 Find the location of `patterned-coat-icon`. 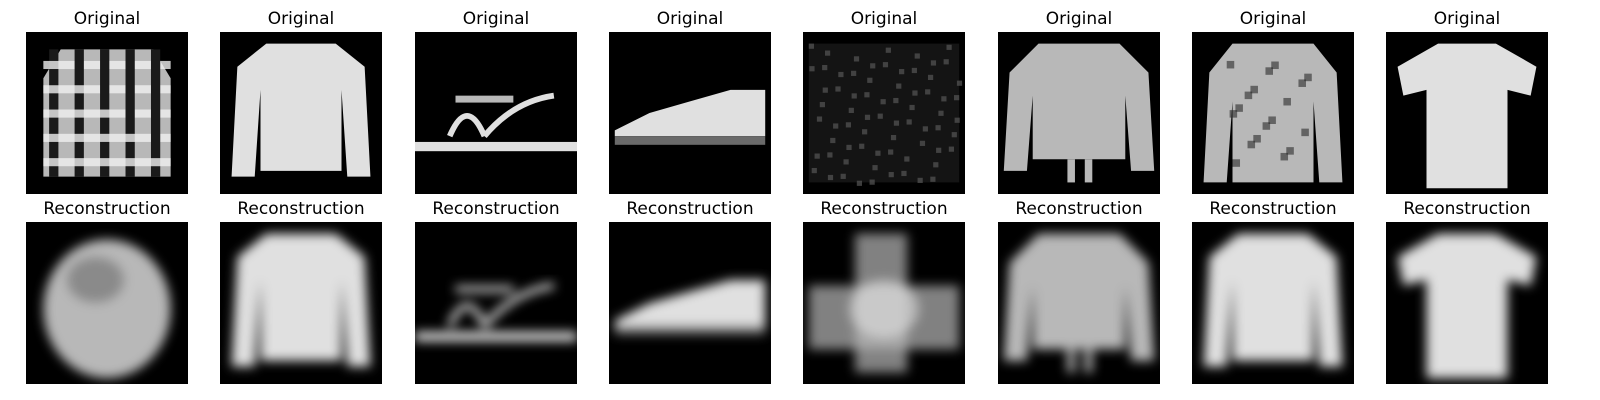

patterned-coat-icon is located at coordinates (1273, 113).